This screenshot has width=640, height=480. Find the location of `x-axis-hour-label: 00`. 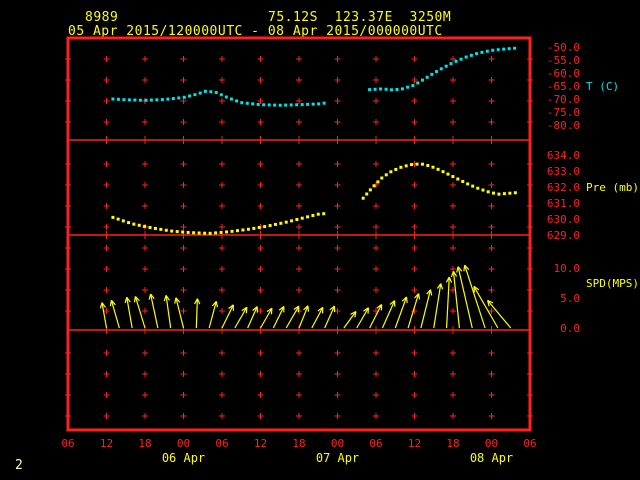

x-axis-hour-label: 00 is located at coordinates (183, 443).